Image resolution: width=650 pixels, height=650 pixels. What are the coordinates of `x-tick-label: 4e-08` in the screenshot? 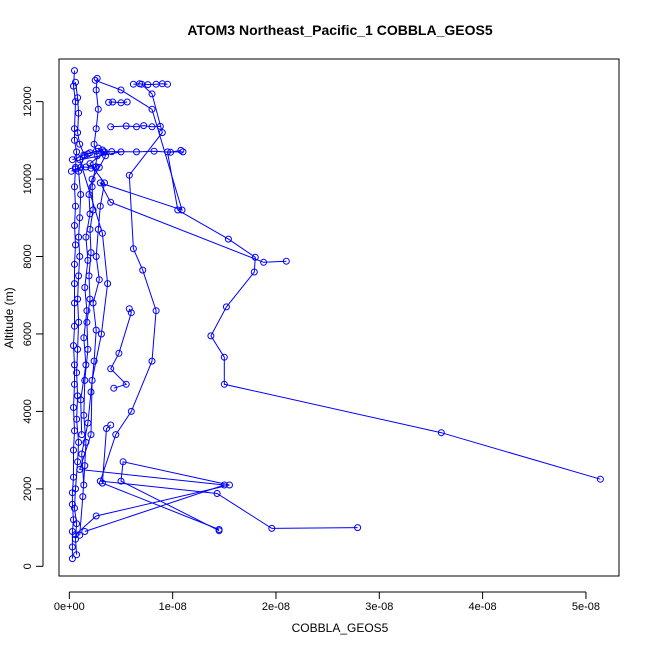 It's located at (483, 607).